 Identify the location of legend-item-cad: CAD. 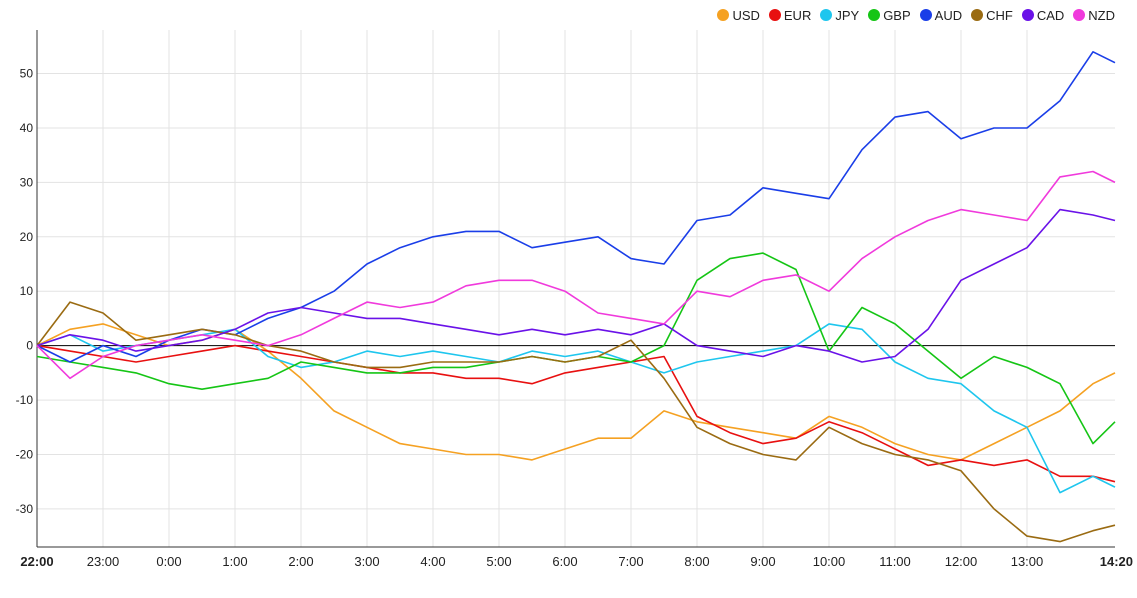
(1043, 15).